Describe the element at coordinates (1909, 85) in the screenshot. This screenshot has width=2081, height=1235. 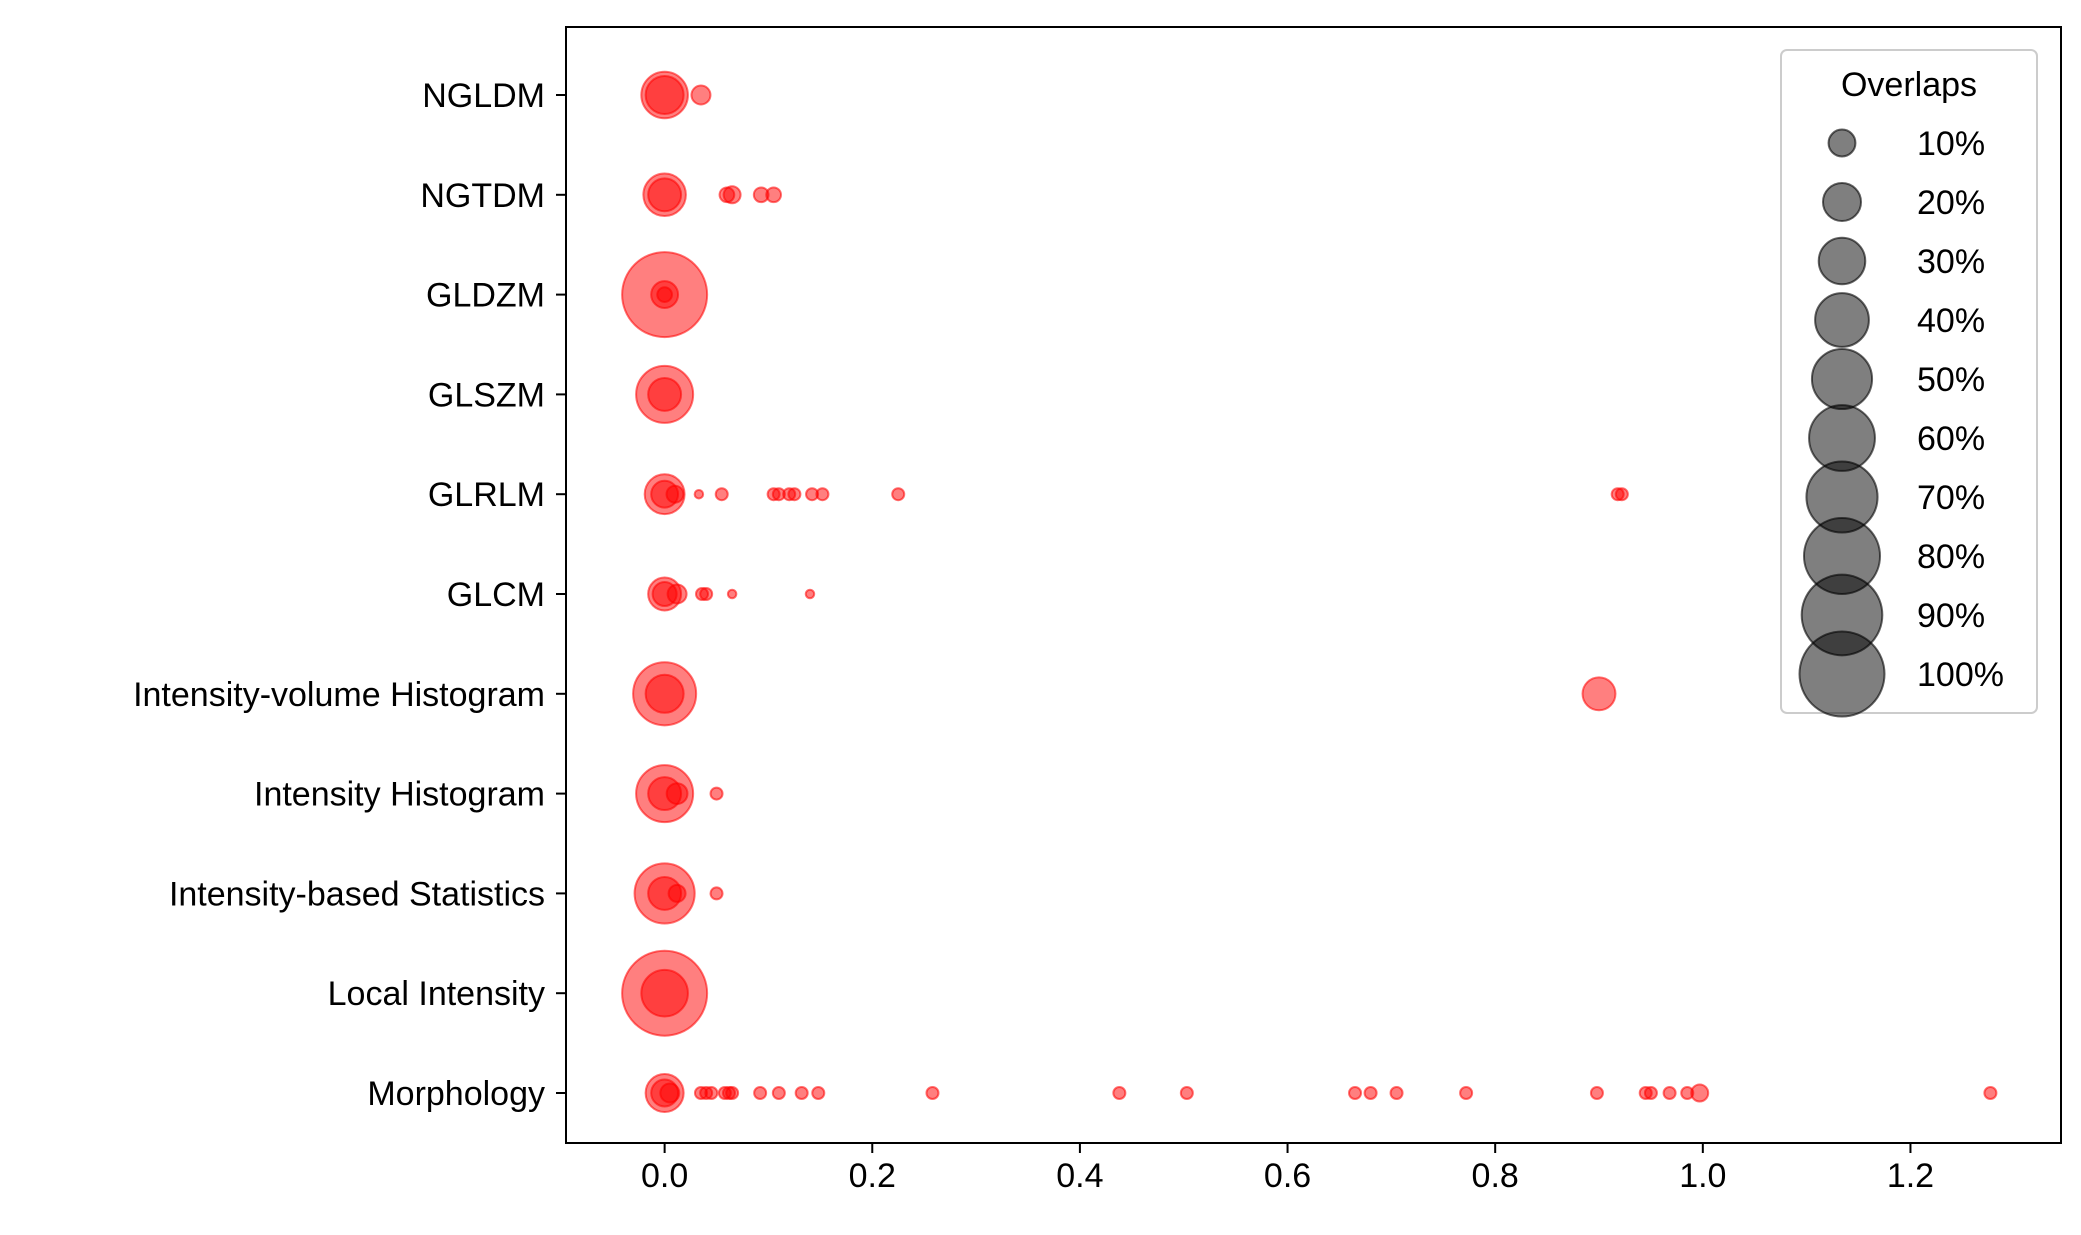
I see `legend-title: Overlaps` at that location.